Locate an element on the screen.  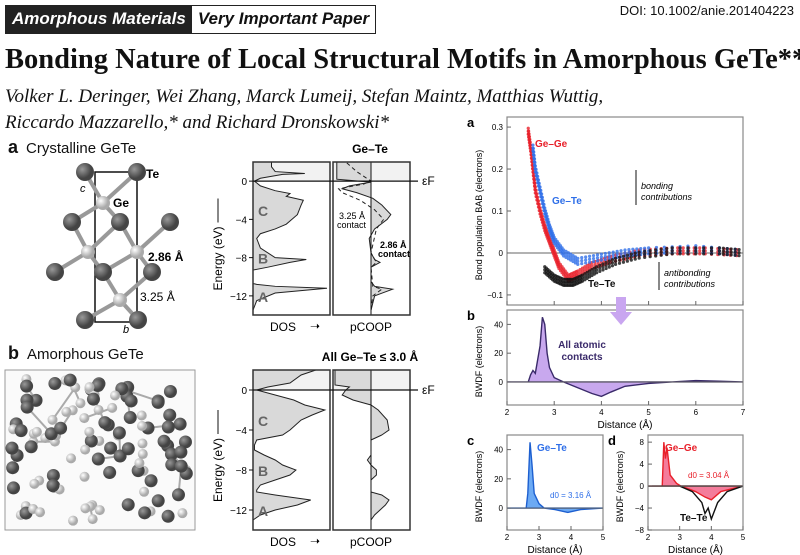
x-tick-label: 7 is located at coordinates (743, 412).